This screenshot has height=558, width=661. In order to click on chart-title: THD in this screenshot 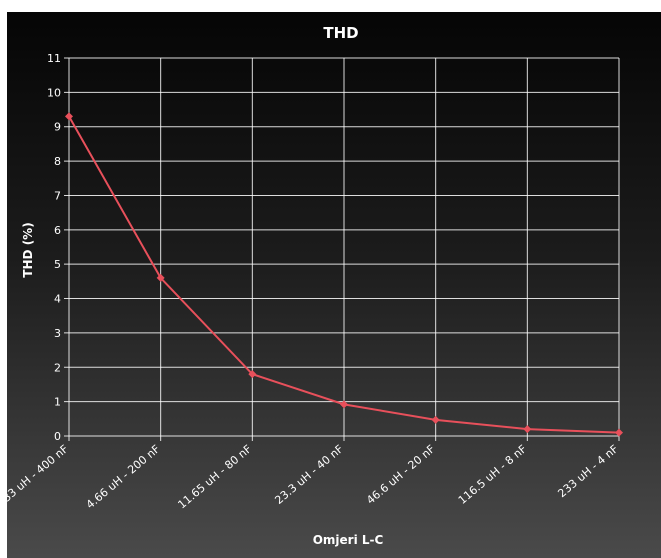, I will do `click(340, 33)`.